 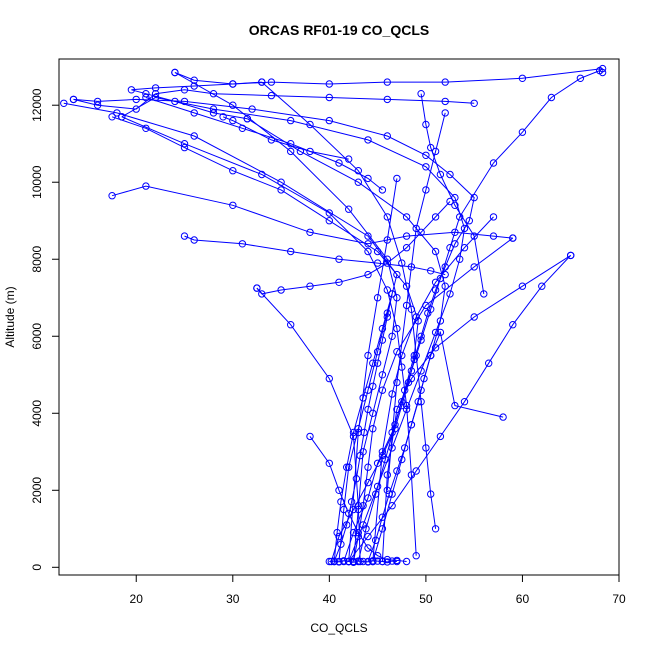 What do you see at coordinates (137, 599) in the screenshot?
I see `x-tick-label: 20` at bounding box center [137, 599].